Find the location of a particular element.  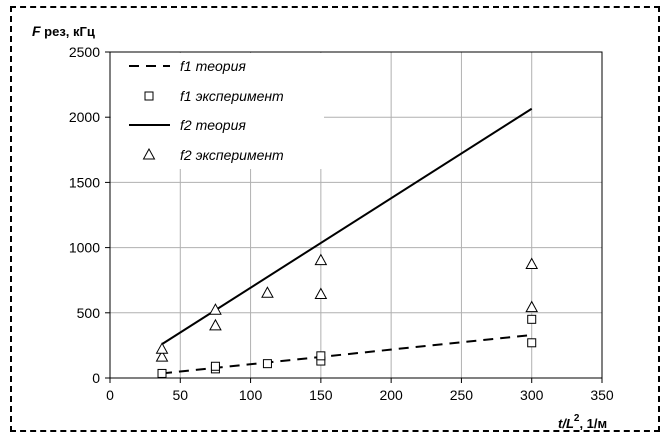

x-tick-label: 0 is located at coordinates (110, 395).